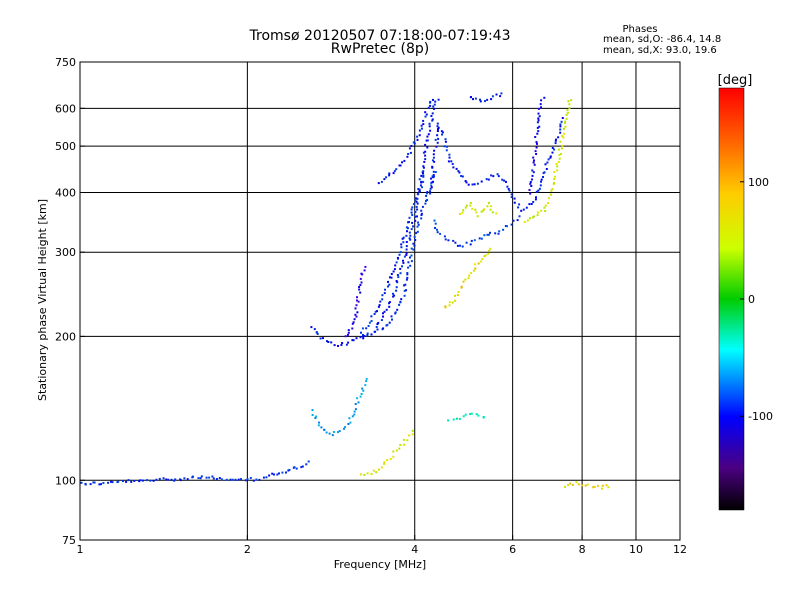 The height and width of the screenshot is (600, 800). I want to click on y-tick-label: 750, so click(65, 62).